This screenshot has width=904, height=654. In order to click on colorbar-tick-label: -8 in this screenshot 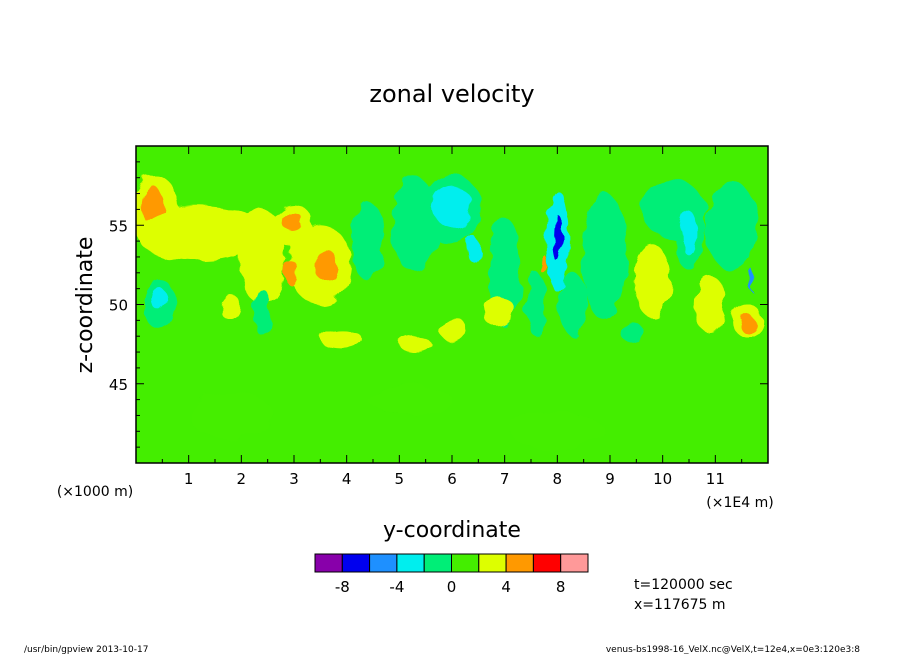, I will do `click(342, 587)`.